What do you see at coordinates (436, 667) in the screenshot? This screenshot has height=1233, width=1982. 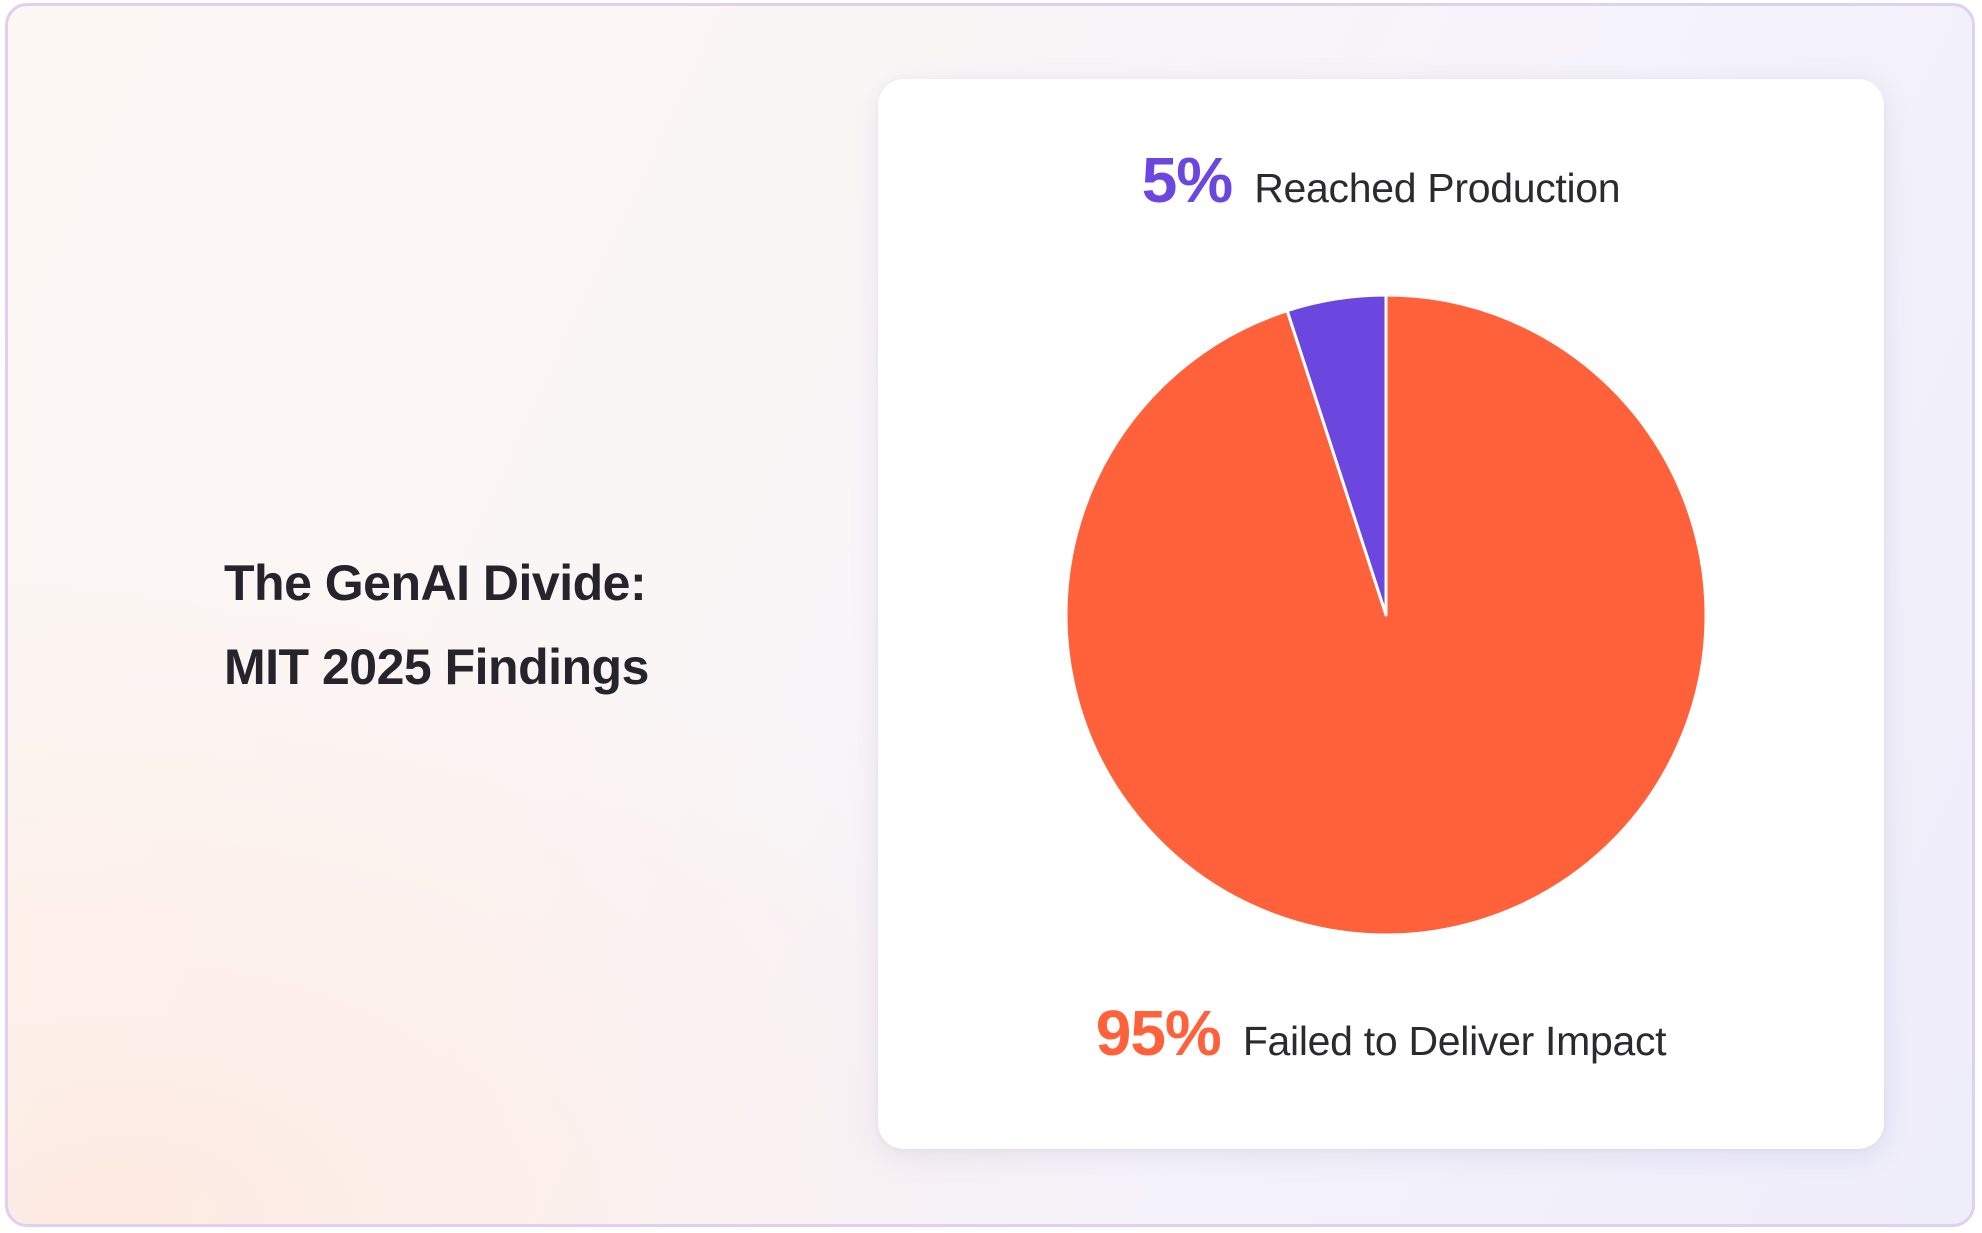 I see `title-line-2: MIT 2025 Findings` at bounding box center [436, 667].